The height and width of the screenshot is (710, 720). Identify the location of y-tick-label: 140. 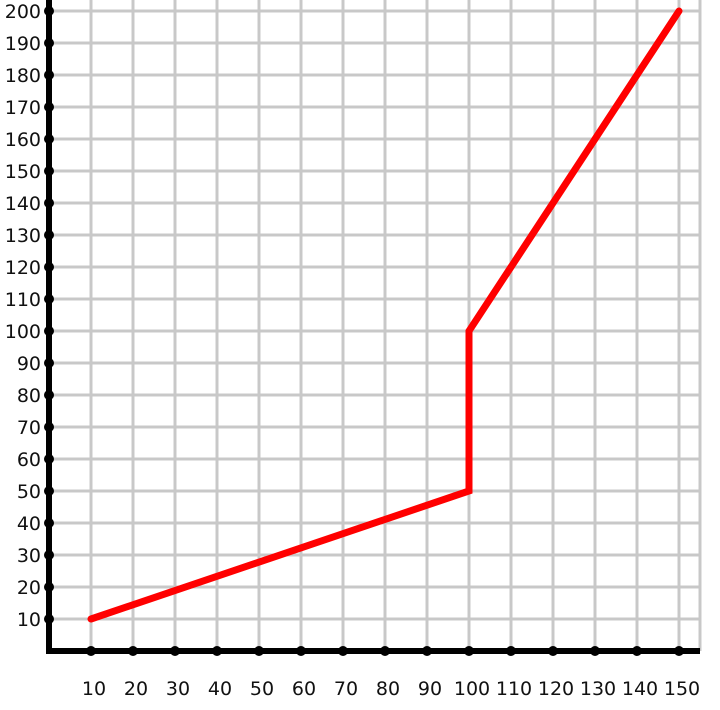
(23, 204).